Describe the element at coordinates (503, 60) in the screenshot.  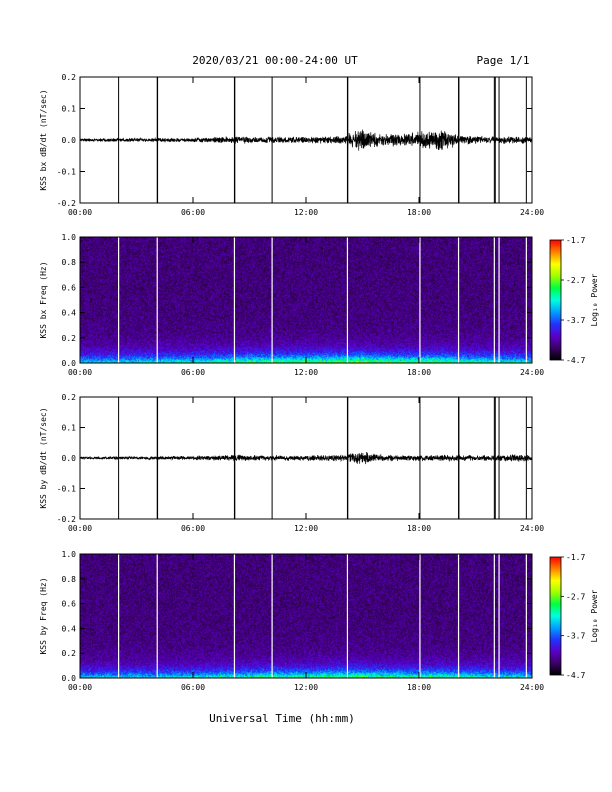
I see `page-indicator: Page 1/1` at that location.